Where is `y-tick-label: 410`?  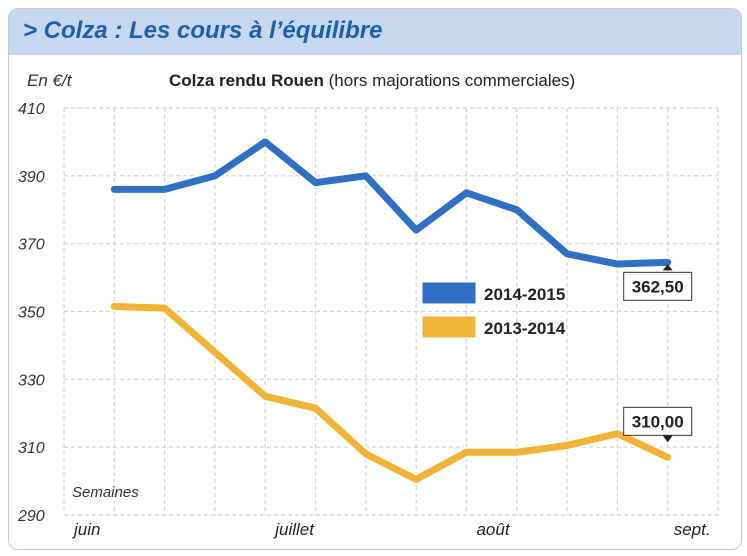
y-tick-label: 410 is located at coordinates (31, 109).